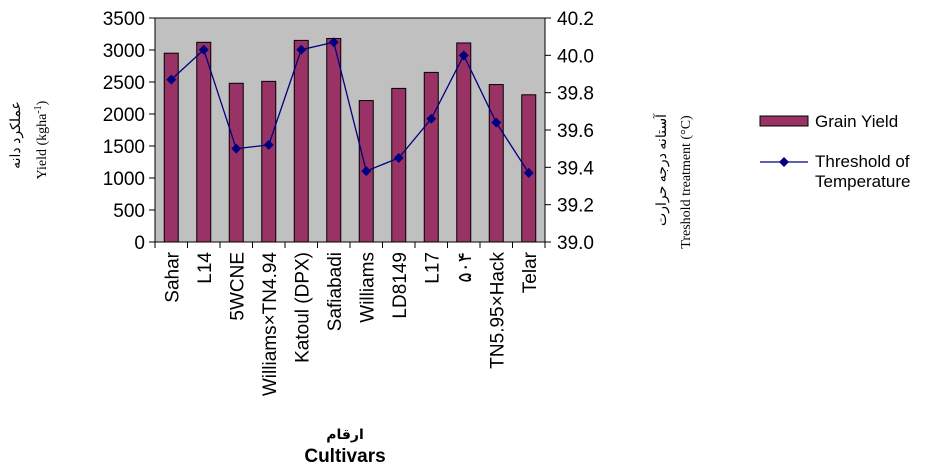 The height and width of the screenshot is (467, 944). Describe the element at coordinates (335, 291) in the screenshot. I see `category-label-6: Safiabadi` at that location.